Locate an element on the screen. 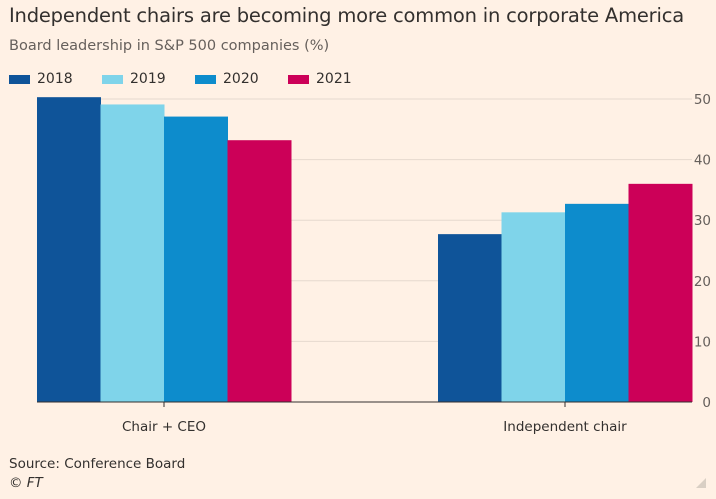  x-tick-label: Independent chair is located at coordinates (565, 427).